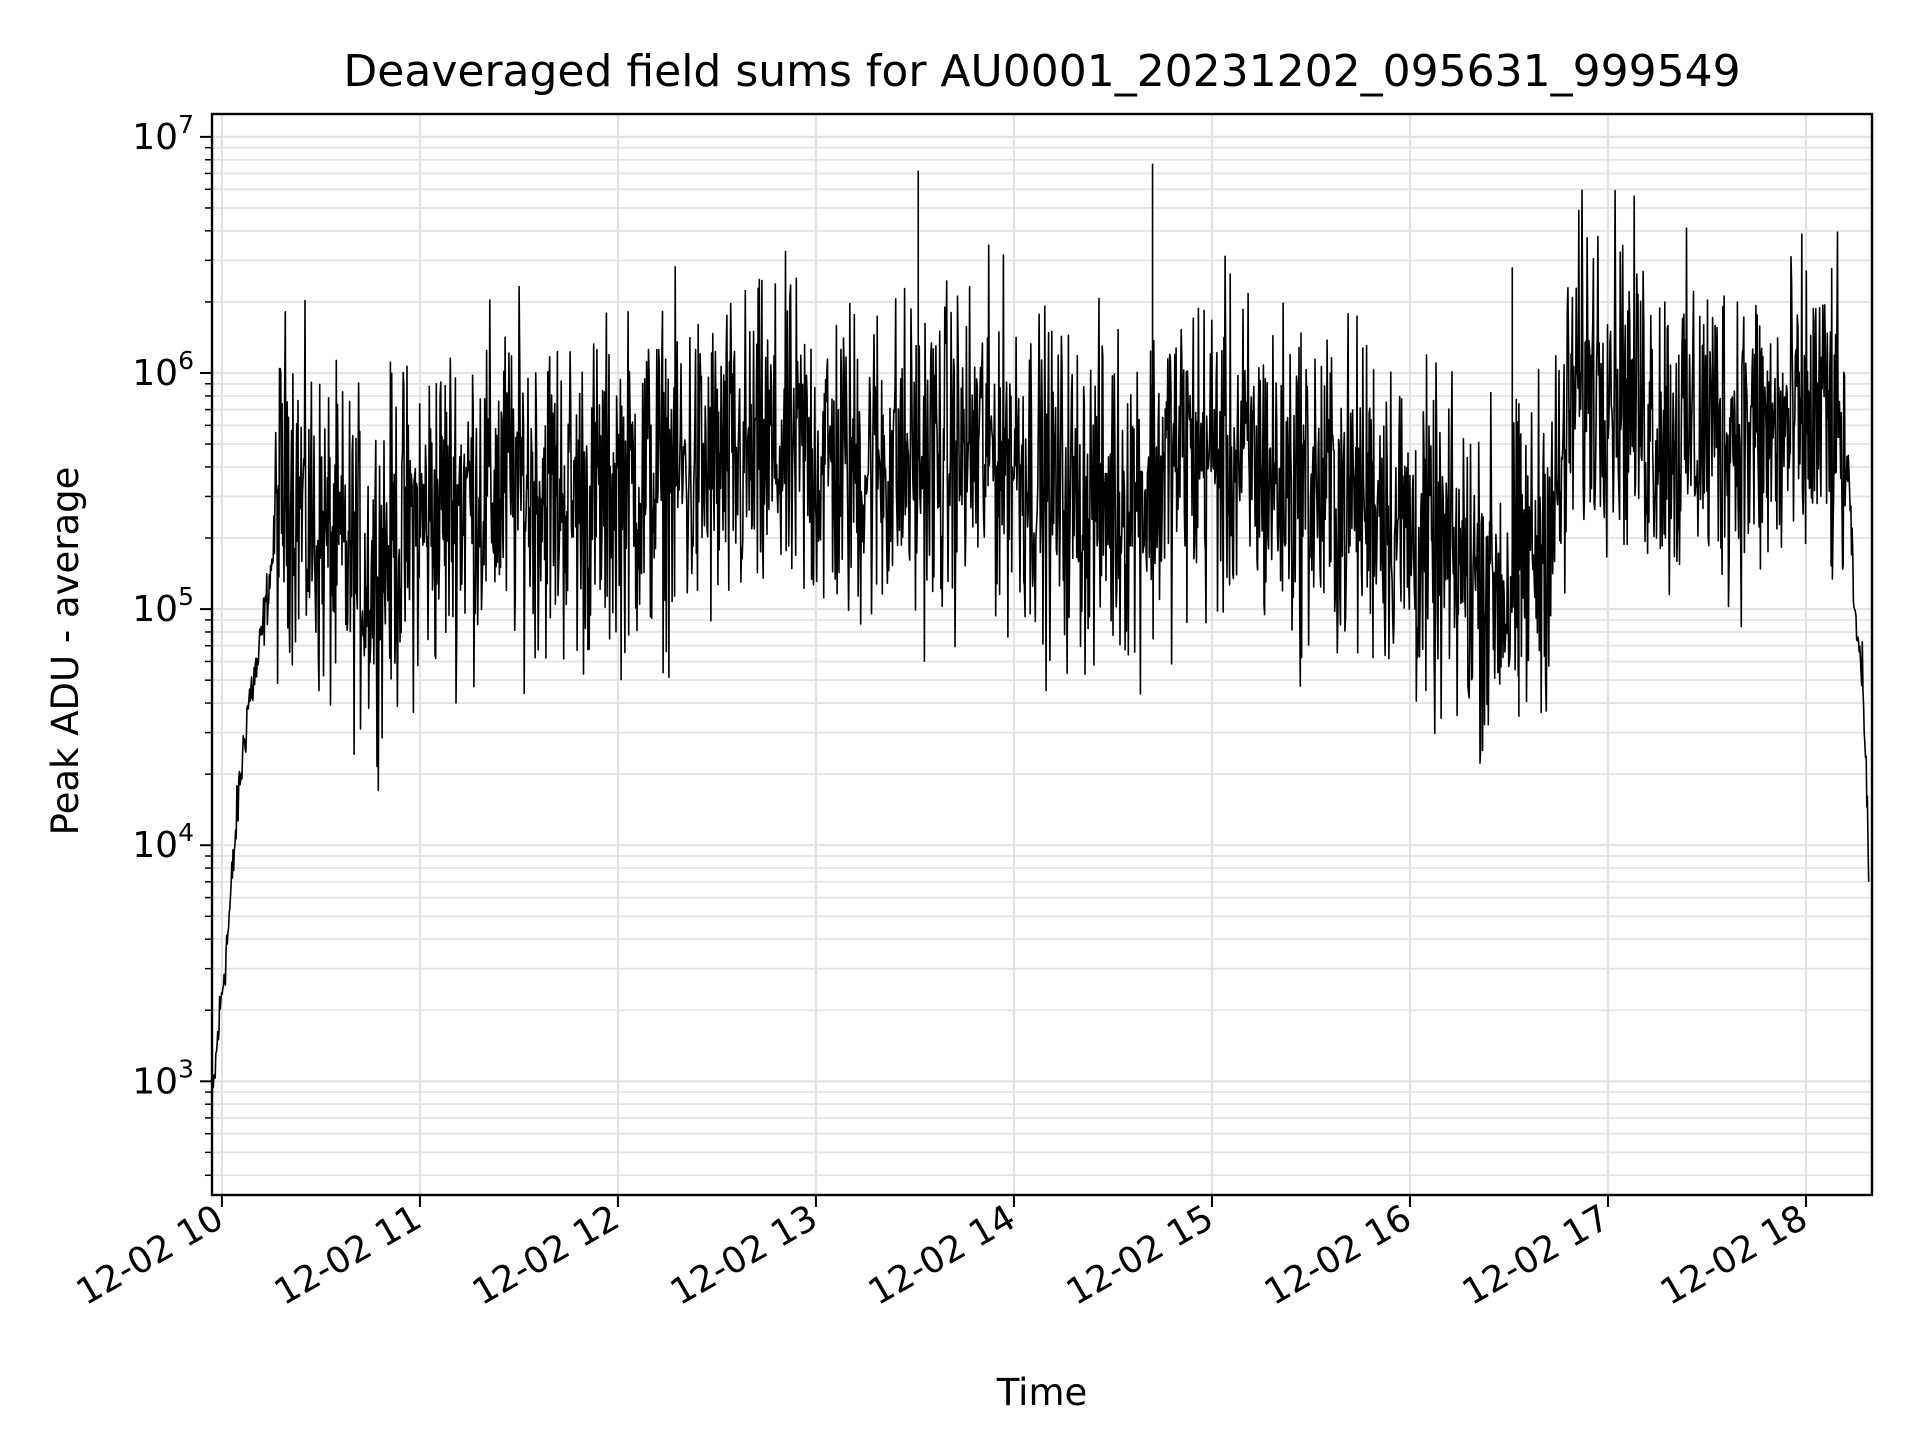 The height and width of the screenshot is (1440, 1920). What do you see at coordinates (163, 134) in the screenshot?
I see `y-tick-label: 10⁷` at bounding box center [163, 134].